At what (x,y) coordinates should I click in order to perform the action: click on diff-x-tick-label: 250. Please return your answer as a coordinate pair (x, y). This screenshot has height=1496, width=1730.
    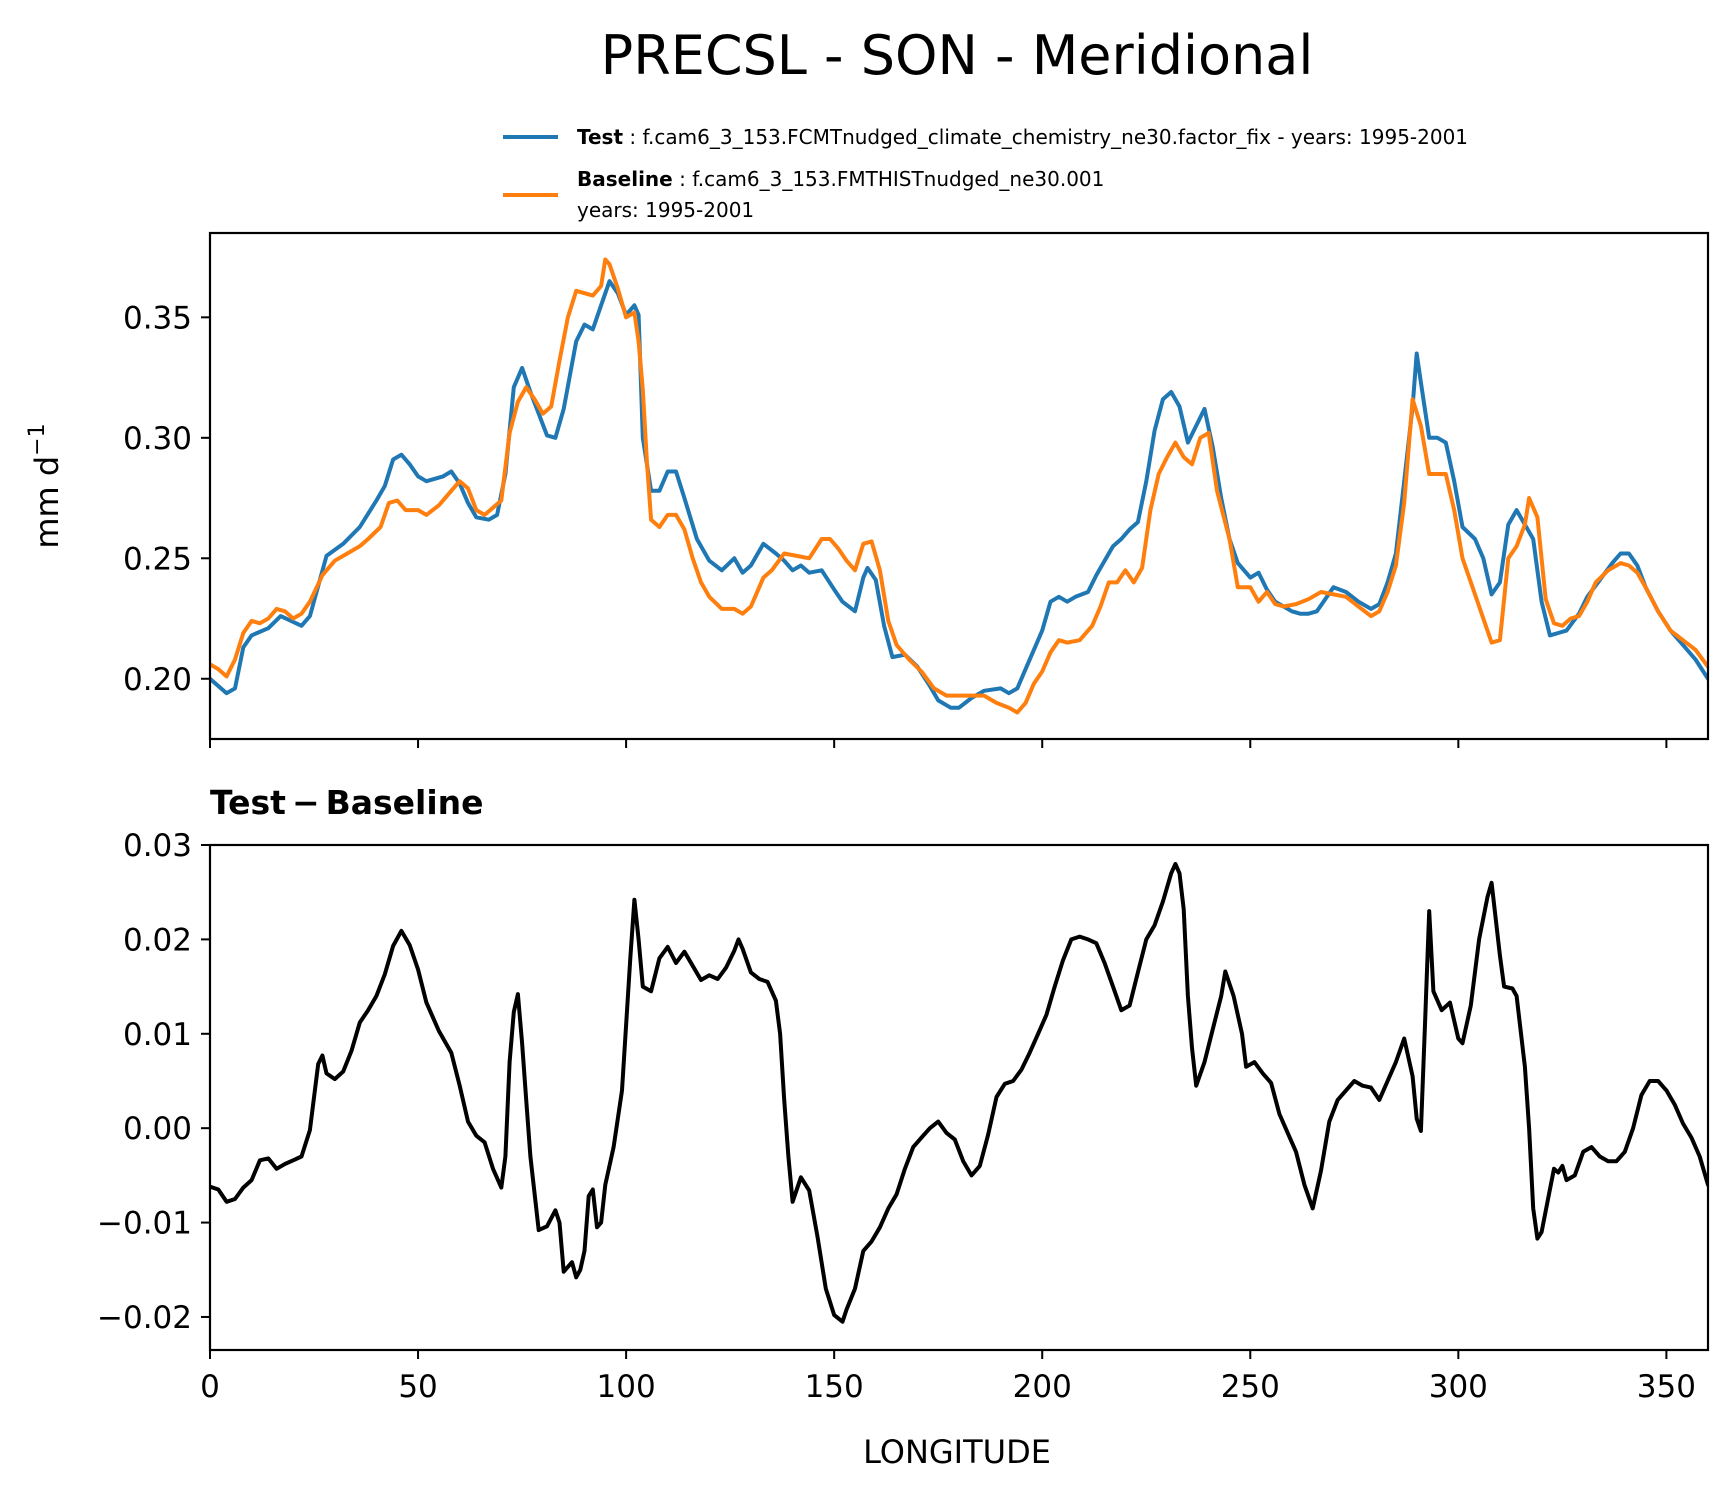
    Looking at the image, I should click on (1250, 1387).